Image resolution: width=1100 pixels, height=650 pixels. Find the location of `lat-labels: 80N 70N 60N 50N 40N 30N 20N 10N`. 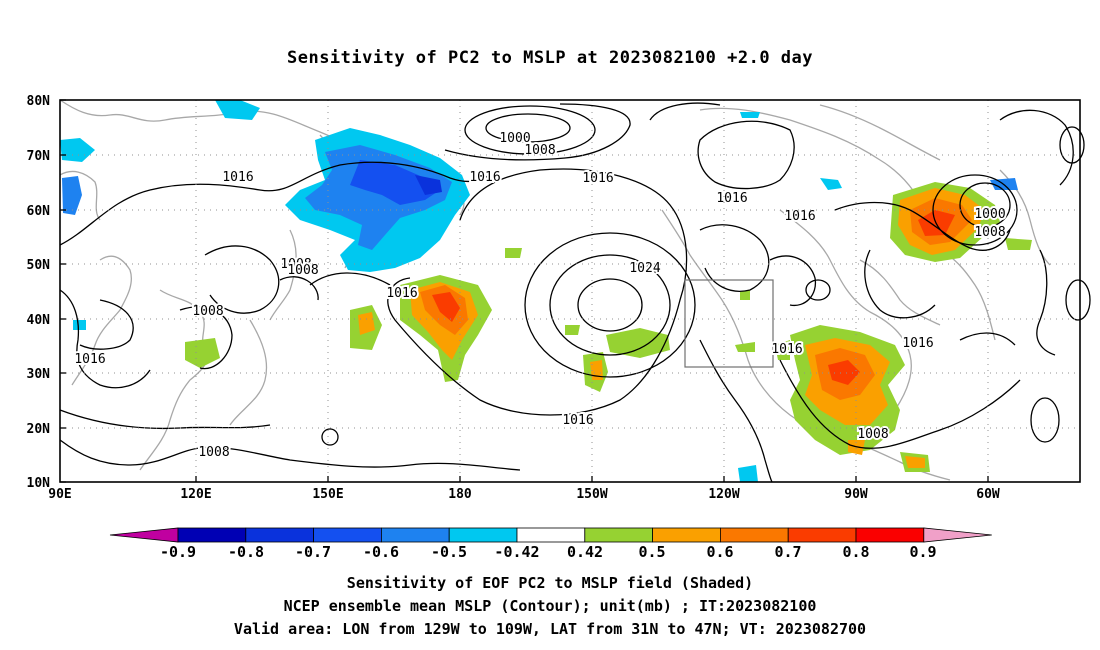

lat-labels: 80N 70N 60N 50N 40N 30N 20N 10N is located at coordinates (39, 292).